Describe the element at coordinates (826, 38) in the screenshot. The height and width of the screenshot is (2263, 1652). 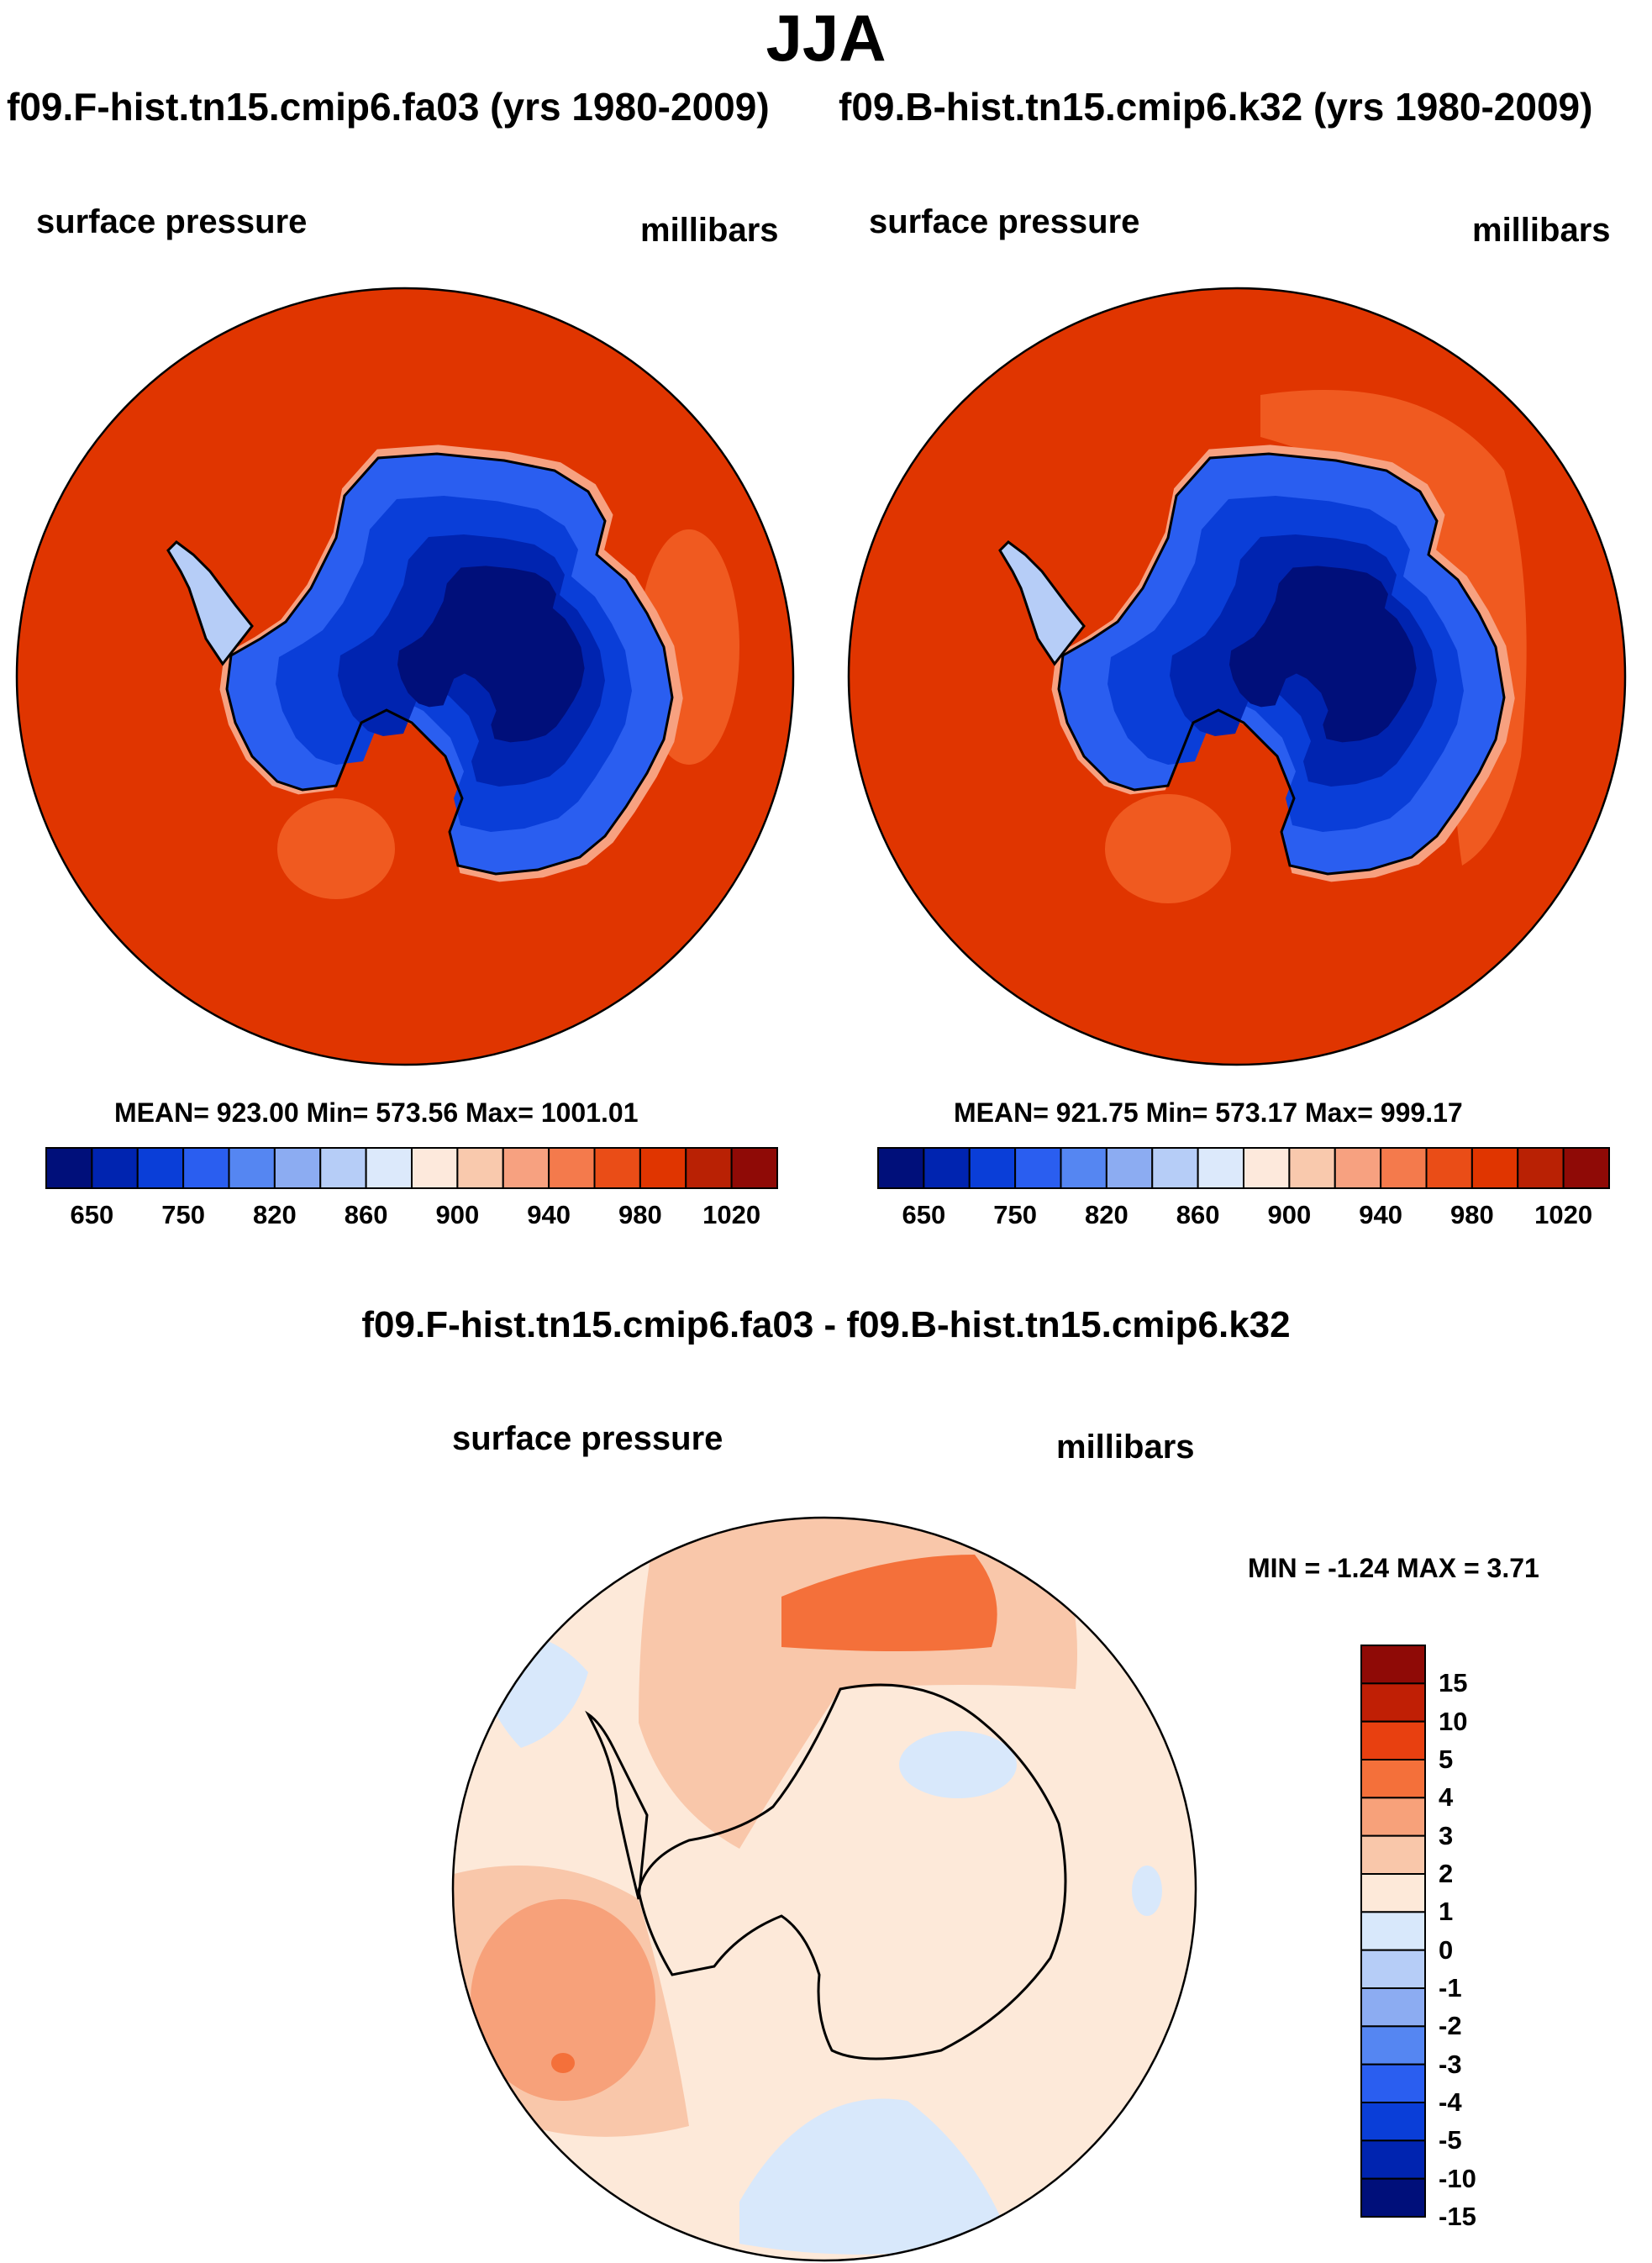
I see `figure-title: JJA` at that location.